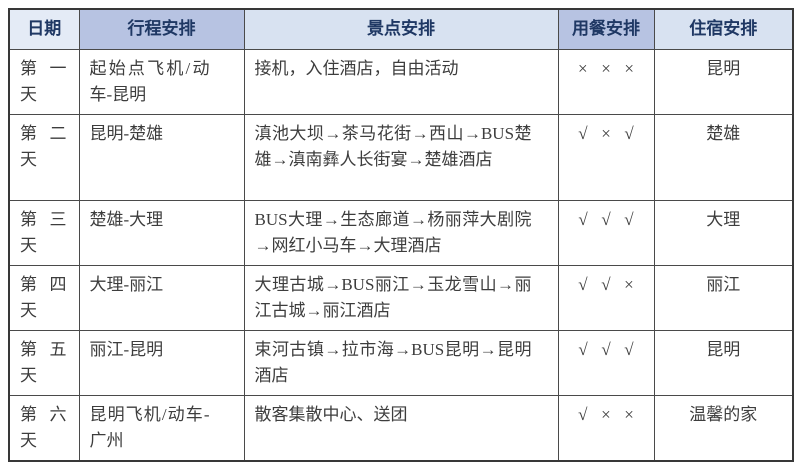  I want to click on itinerary-cell: 丽江-昆明, so click(161, 362).